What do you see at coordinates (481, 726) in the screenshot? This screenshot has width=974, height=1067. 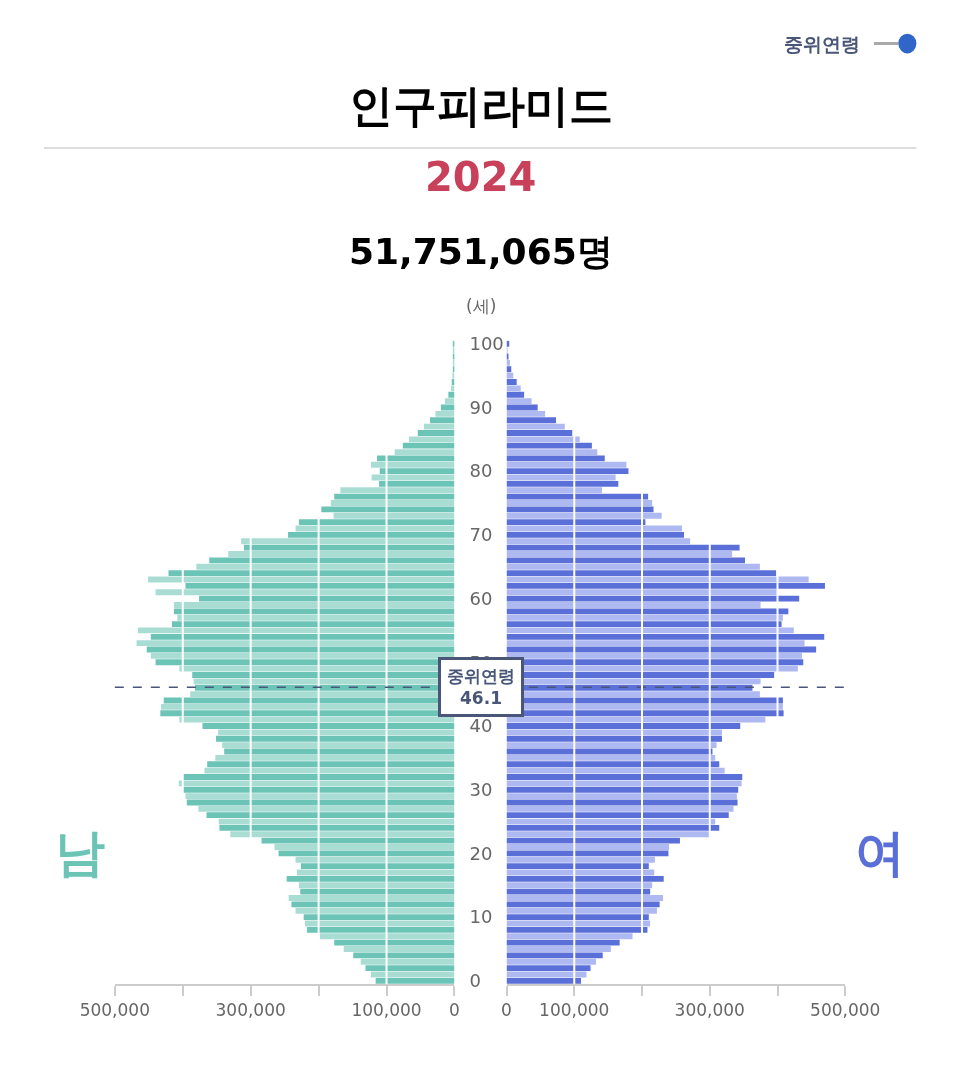 I see `y-tick-label: 40` at bounding box center [481, 726].